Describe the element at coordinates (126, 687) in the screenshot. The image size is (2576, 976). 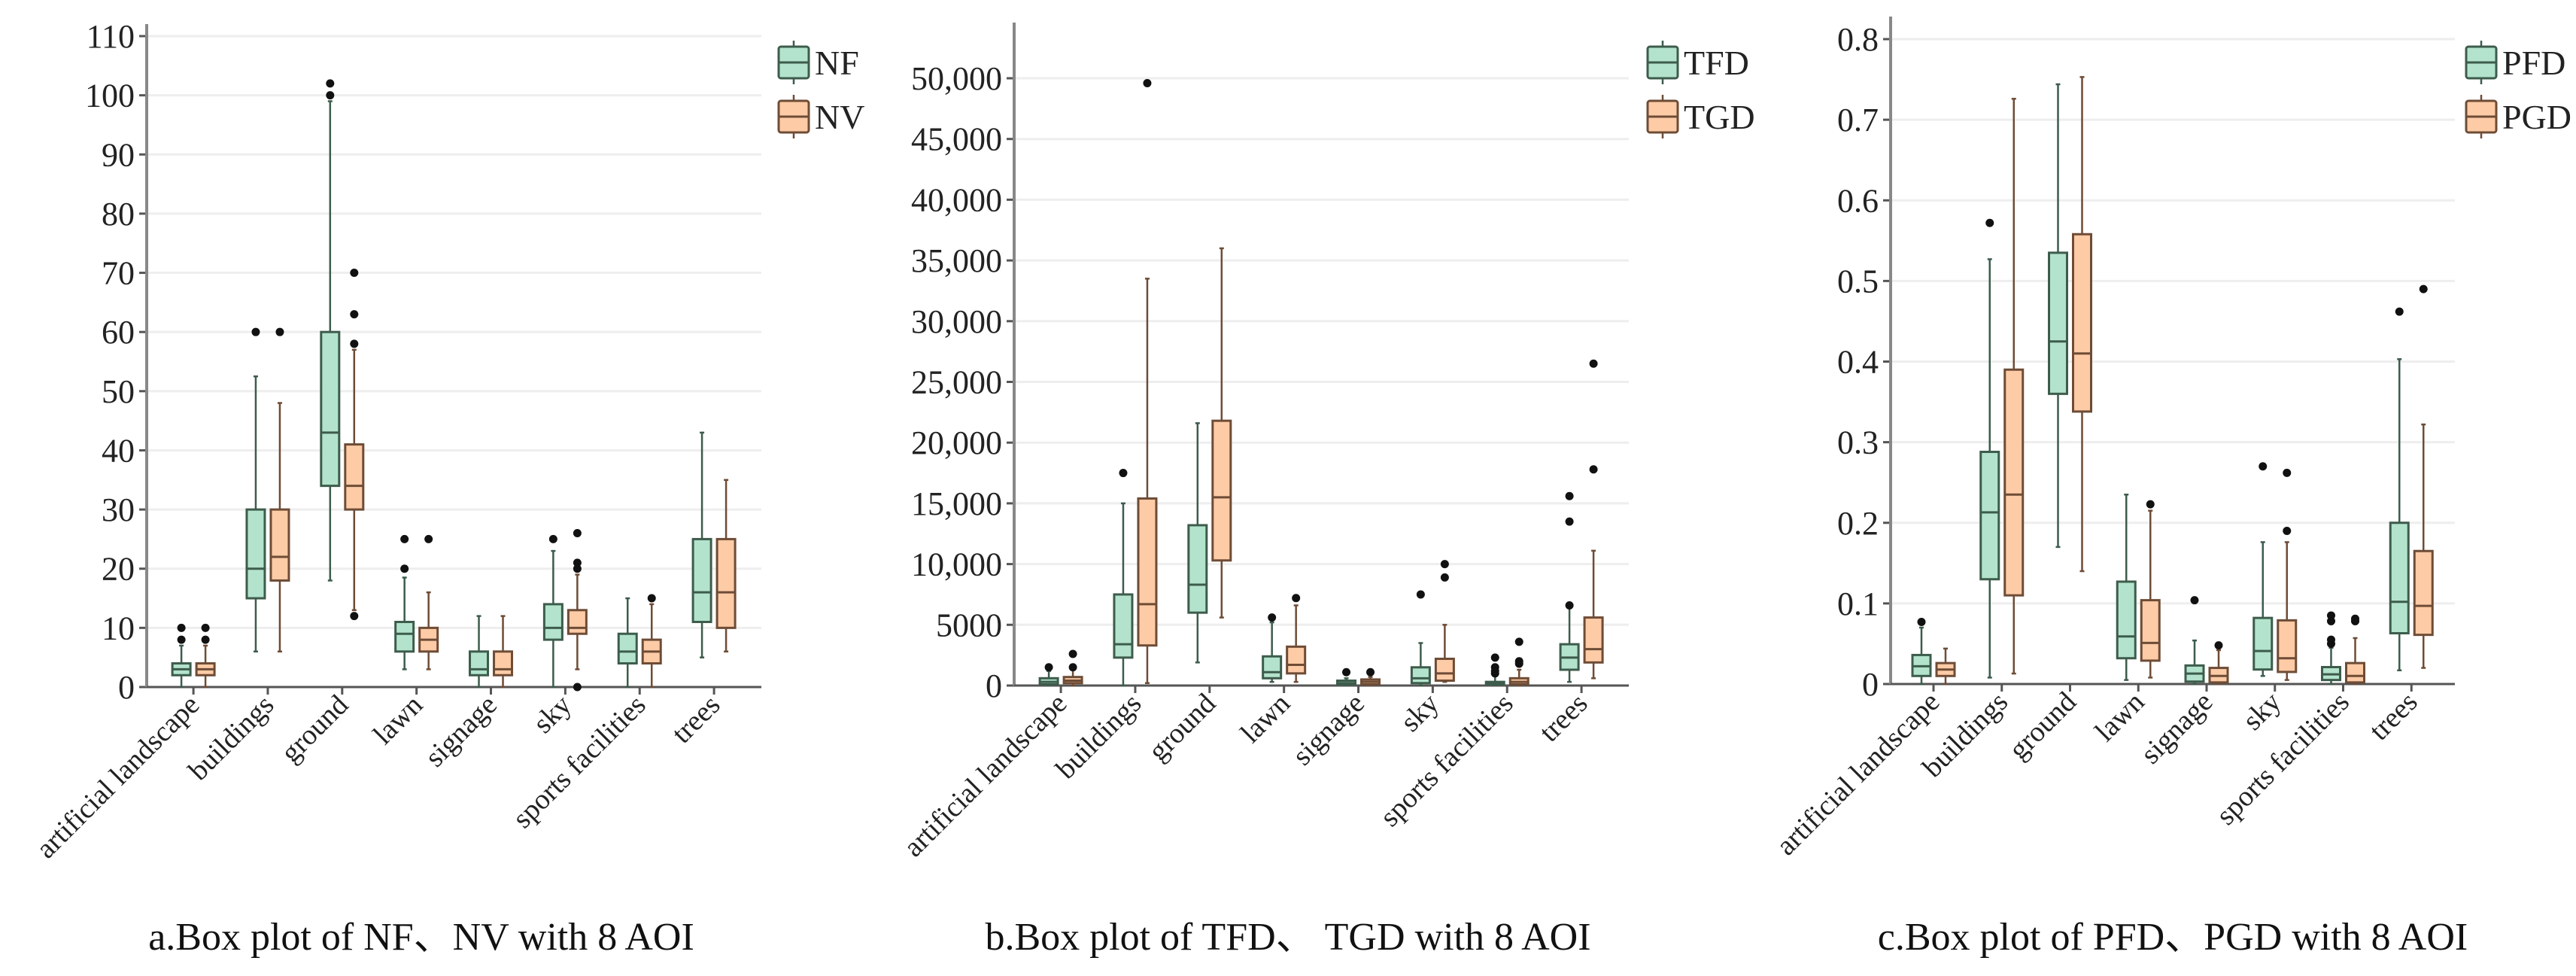
I see `y-tick-label: 0` at that location.